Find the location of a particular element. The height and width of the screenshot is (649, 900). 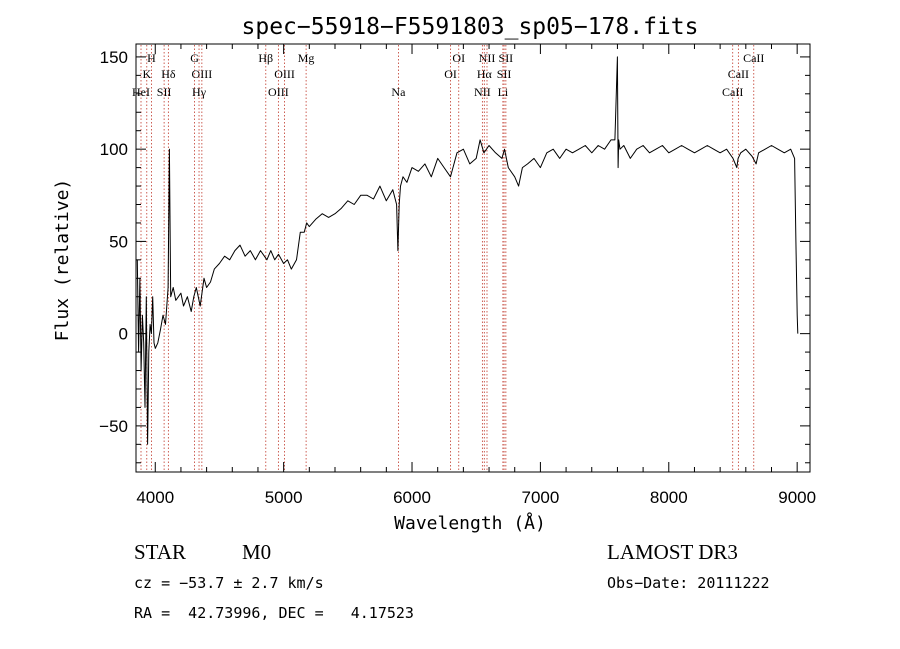

x-axis-label: Wavelength (Å) is located at coordinates (470, 523).